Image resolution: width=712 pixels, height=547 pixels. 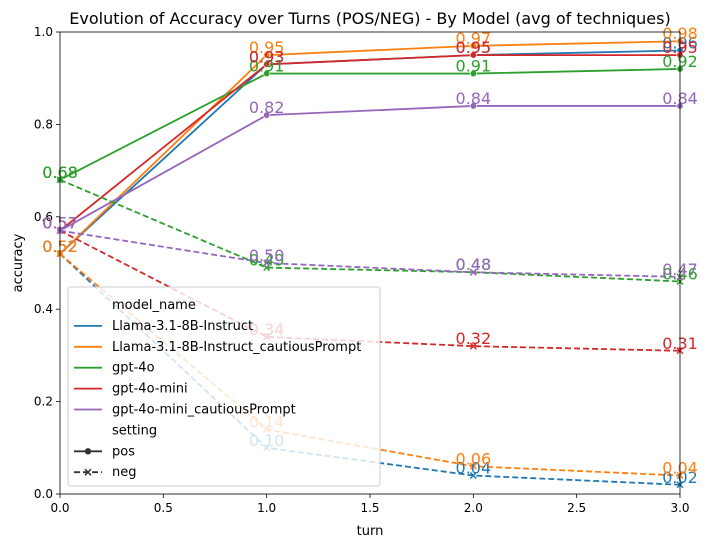 I want to click on data-label: 0.93, so click(x=267, y=56).